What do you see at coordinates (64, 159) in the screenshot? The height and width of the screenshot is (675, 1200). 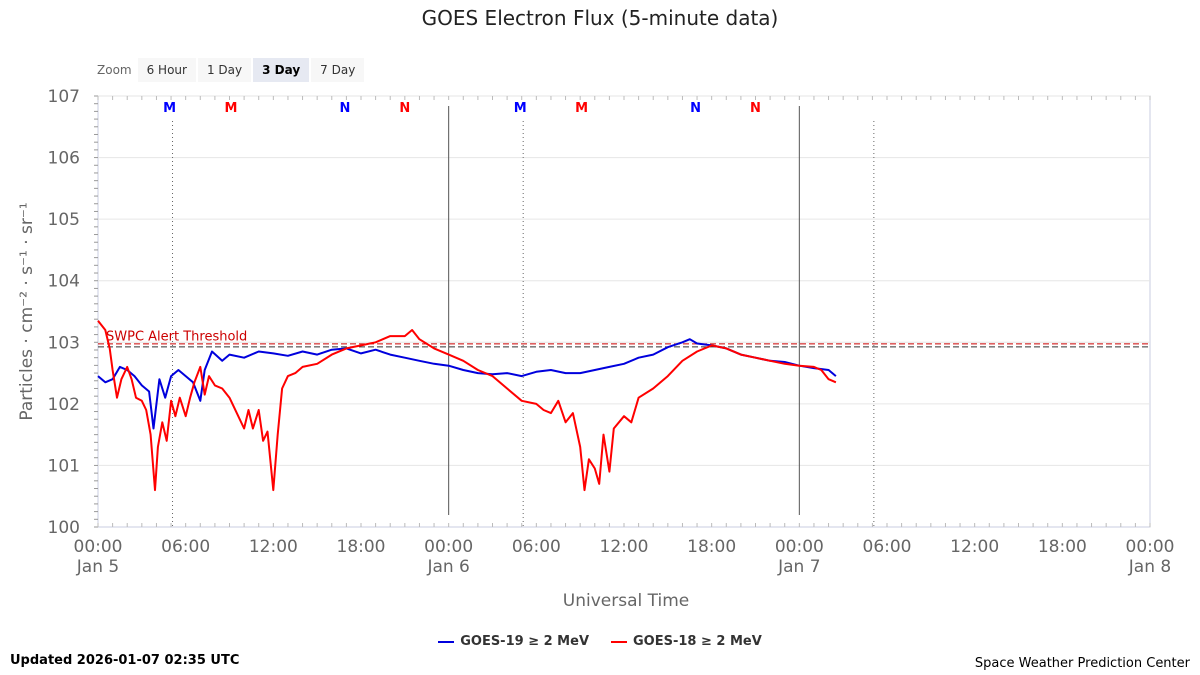 I see `y-tick-label: 106` at bounding box center [64, 159].